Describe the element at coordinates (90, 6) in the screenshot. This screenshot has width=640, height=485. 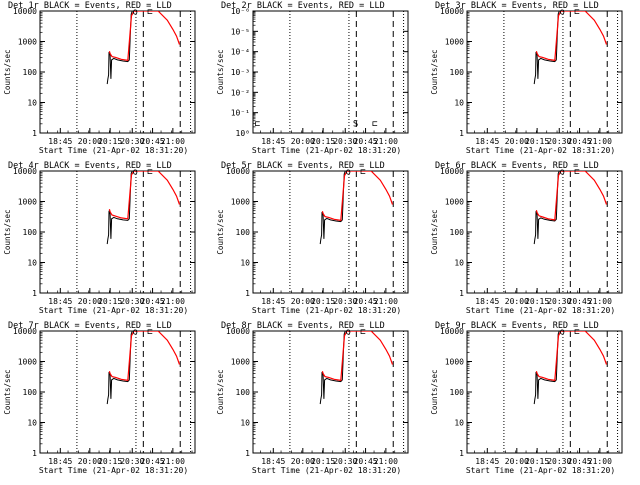
I see `panel-title: Det 1r BLACK = Events, RED = LLD` at that location.